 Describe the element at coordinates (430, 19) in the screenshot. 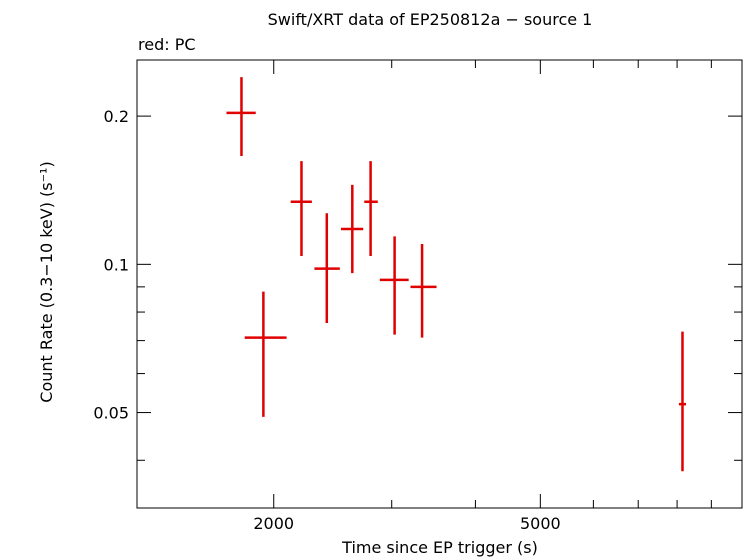

I see `chart-title: Swift/XRT data of EP250812a − source 1` at that location.